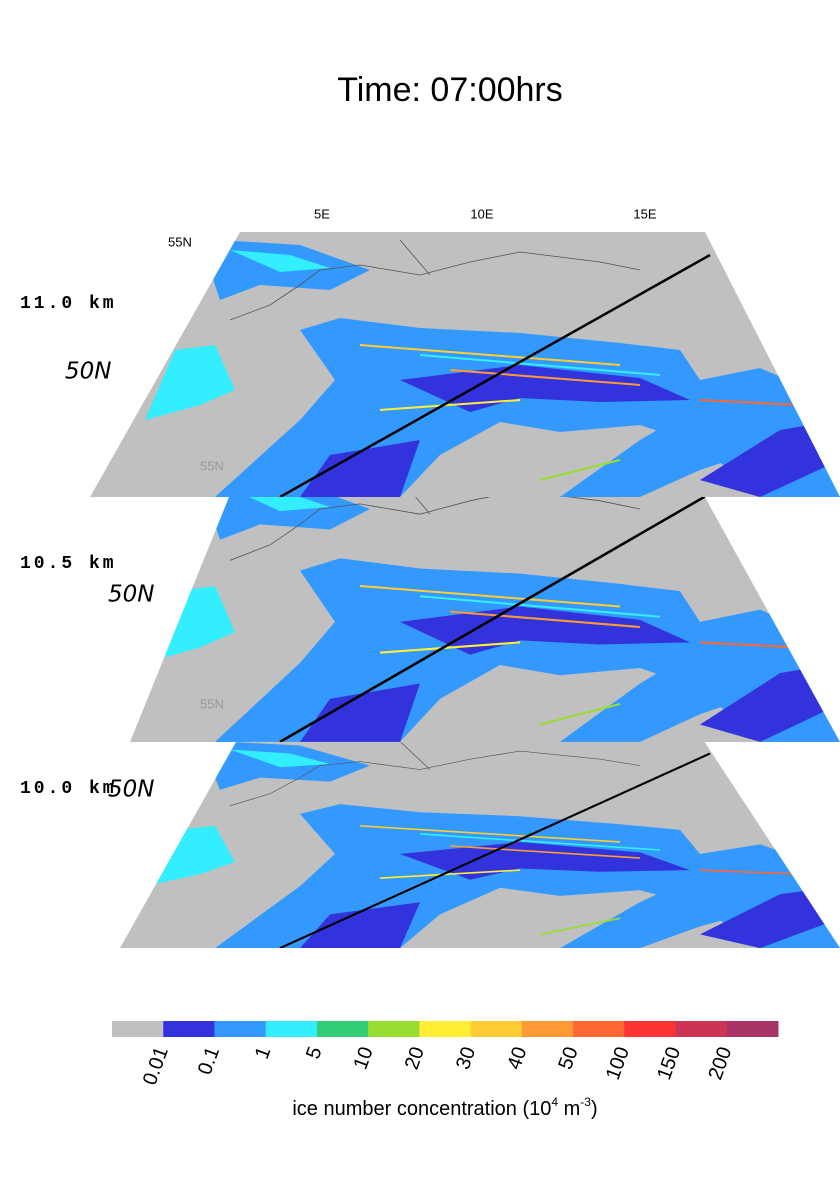 Image resolution: width=840 pixels, height=1193 pixels. I want to click on colorbar-label: 1, so click(263, 1053).